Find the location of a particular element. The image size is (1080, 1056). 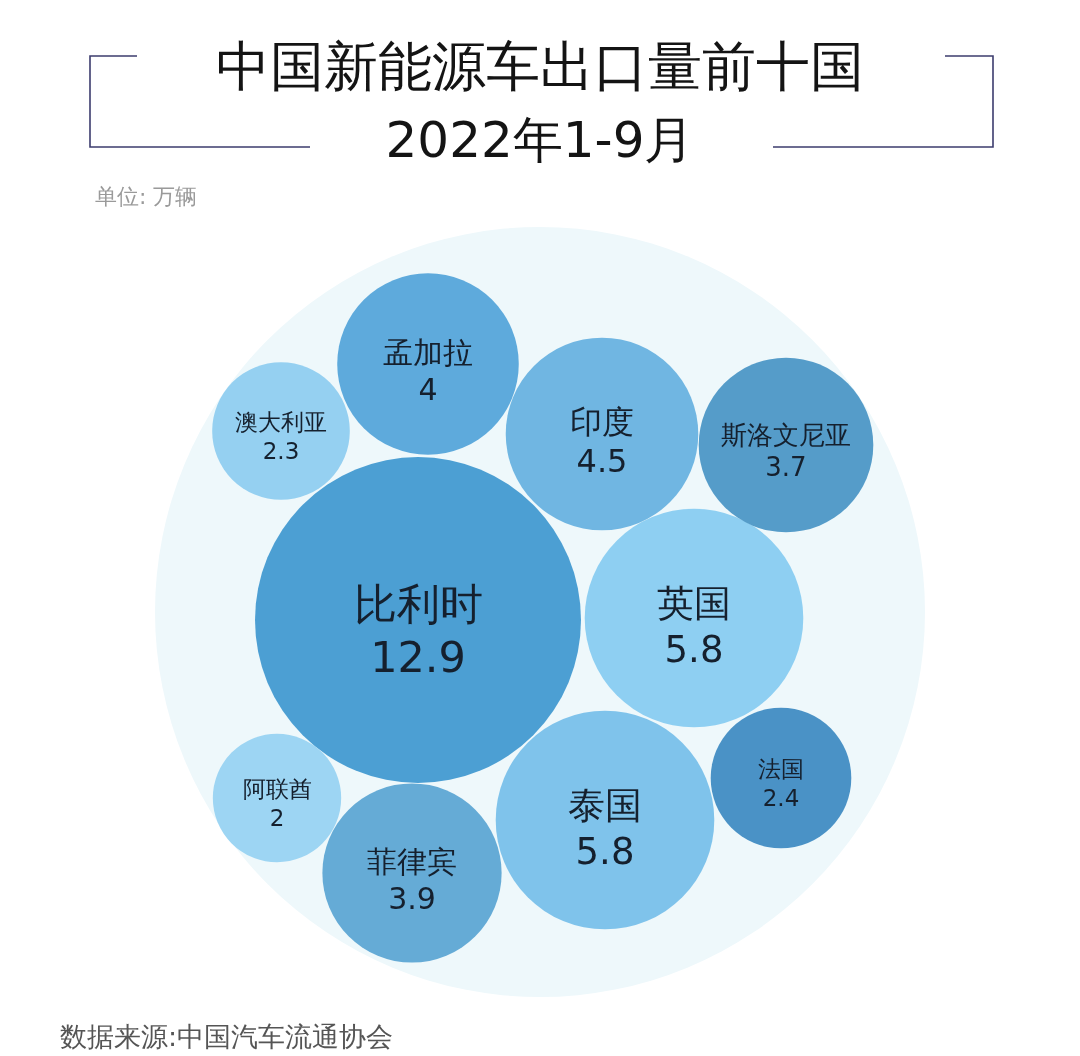

category-label: 孟加拉 is located at coordinates (428, 353).